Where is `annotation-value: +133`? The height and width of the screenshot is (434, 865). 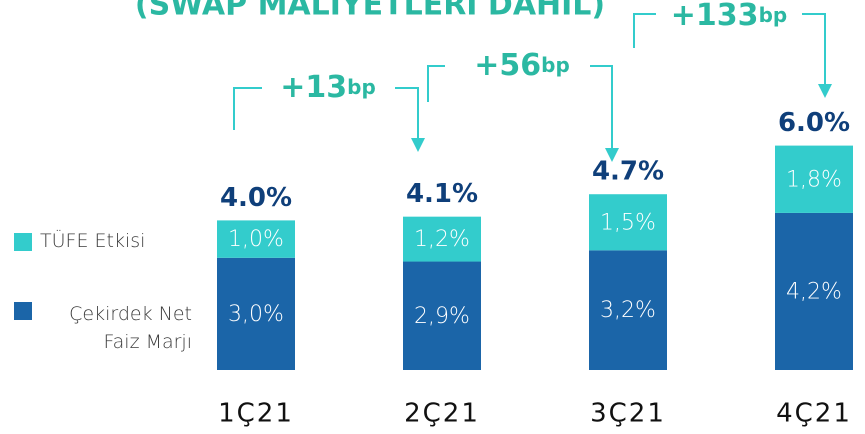
annotation-value: +133 is located at coordinates (715, 16).